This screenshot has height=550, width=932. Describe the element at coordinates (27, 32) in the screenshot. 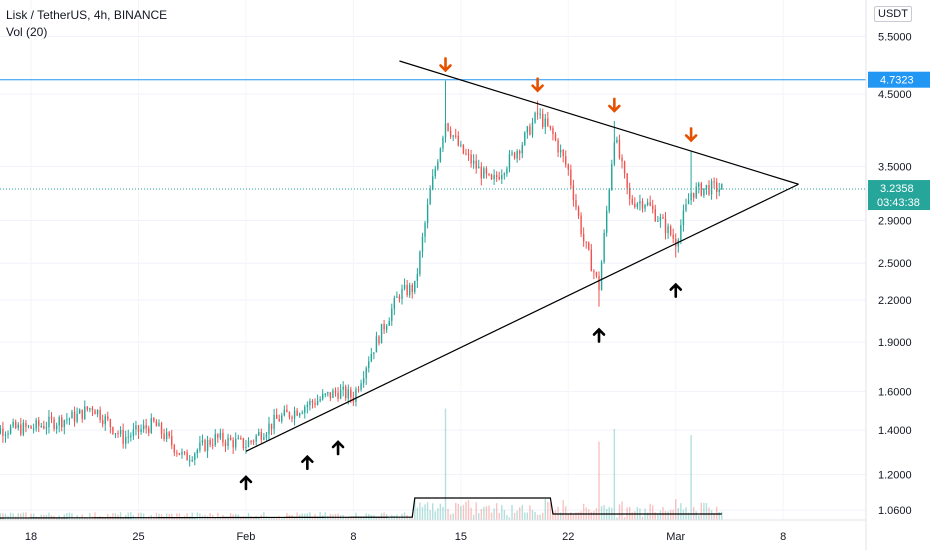

I see `volume-indicator-label: Vol (20)` at that location.